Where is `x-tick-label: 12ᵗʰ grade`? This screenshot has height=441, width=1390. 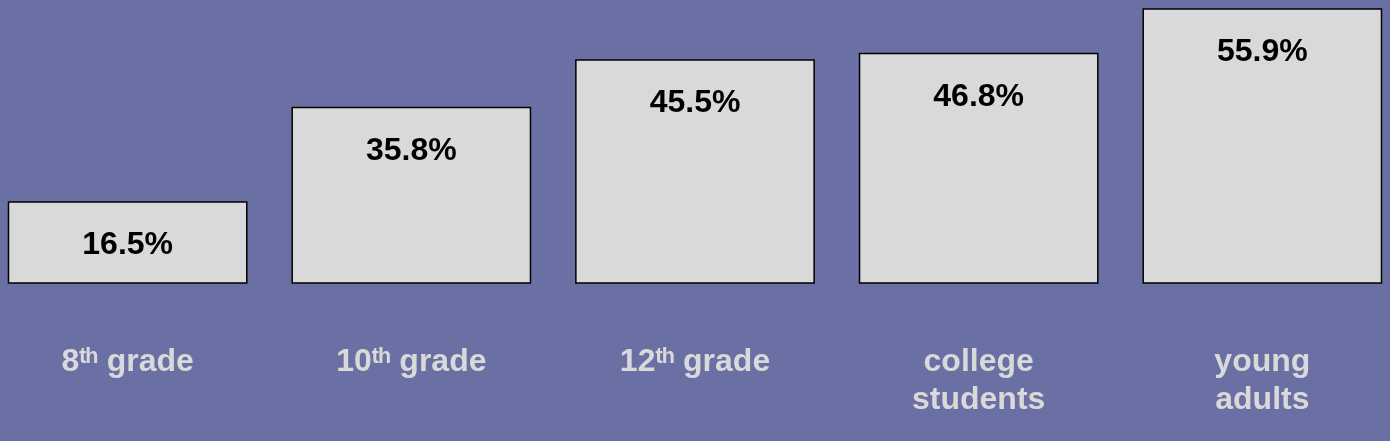
x-tick-label: 12ᵗʰ grade is located at coordinates (695, 359).